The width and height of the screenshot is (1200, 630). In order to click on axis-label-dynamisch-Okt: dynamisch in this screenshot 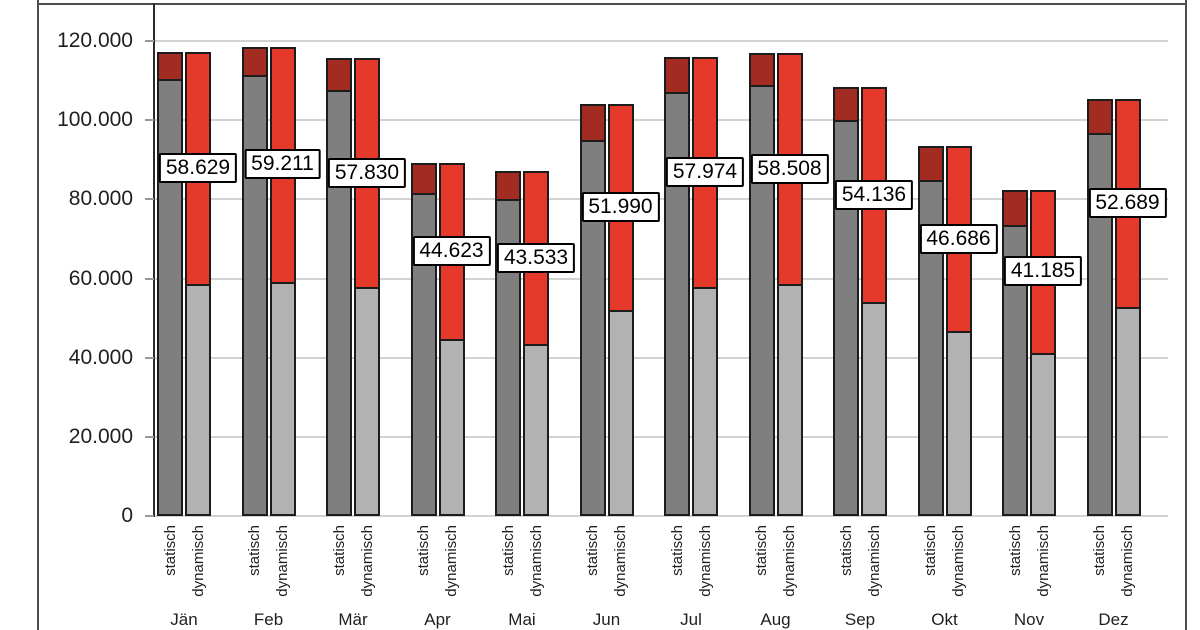, I will do `click(958, 570)`.